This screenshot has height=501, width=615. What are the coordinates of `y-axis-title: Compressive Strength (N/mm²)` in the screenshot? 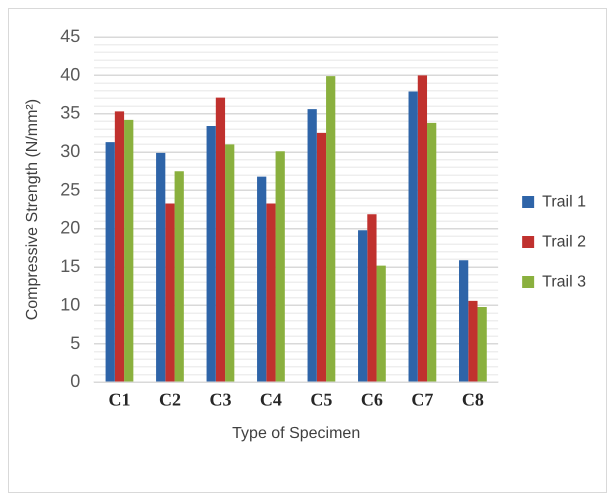 It's located at (33, 209).